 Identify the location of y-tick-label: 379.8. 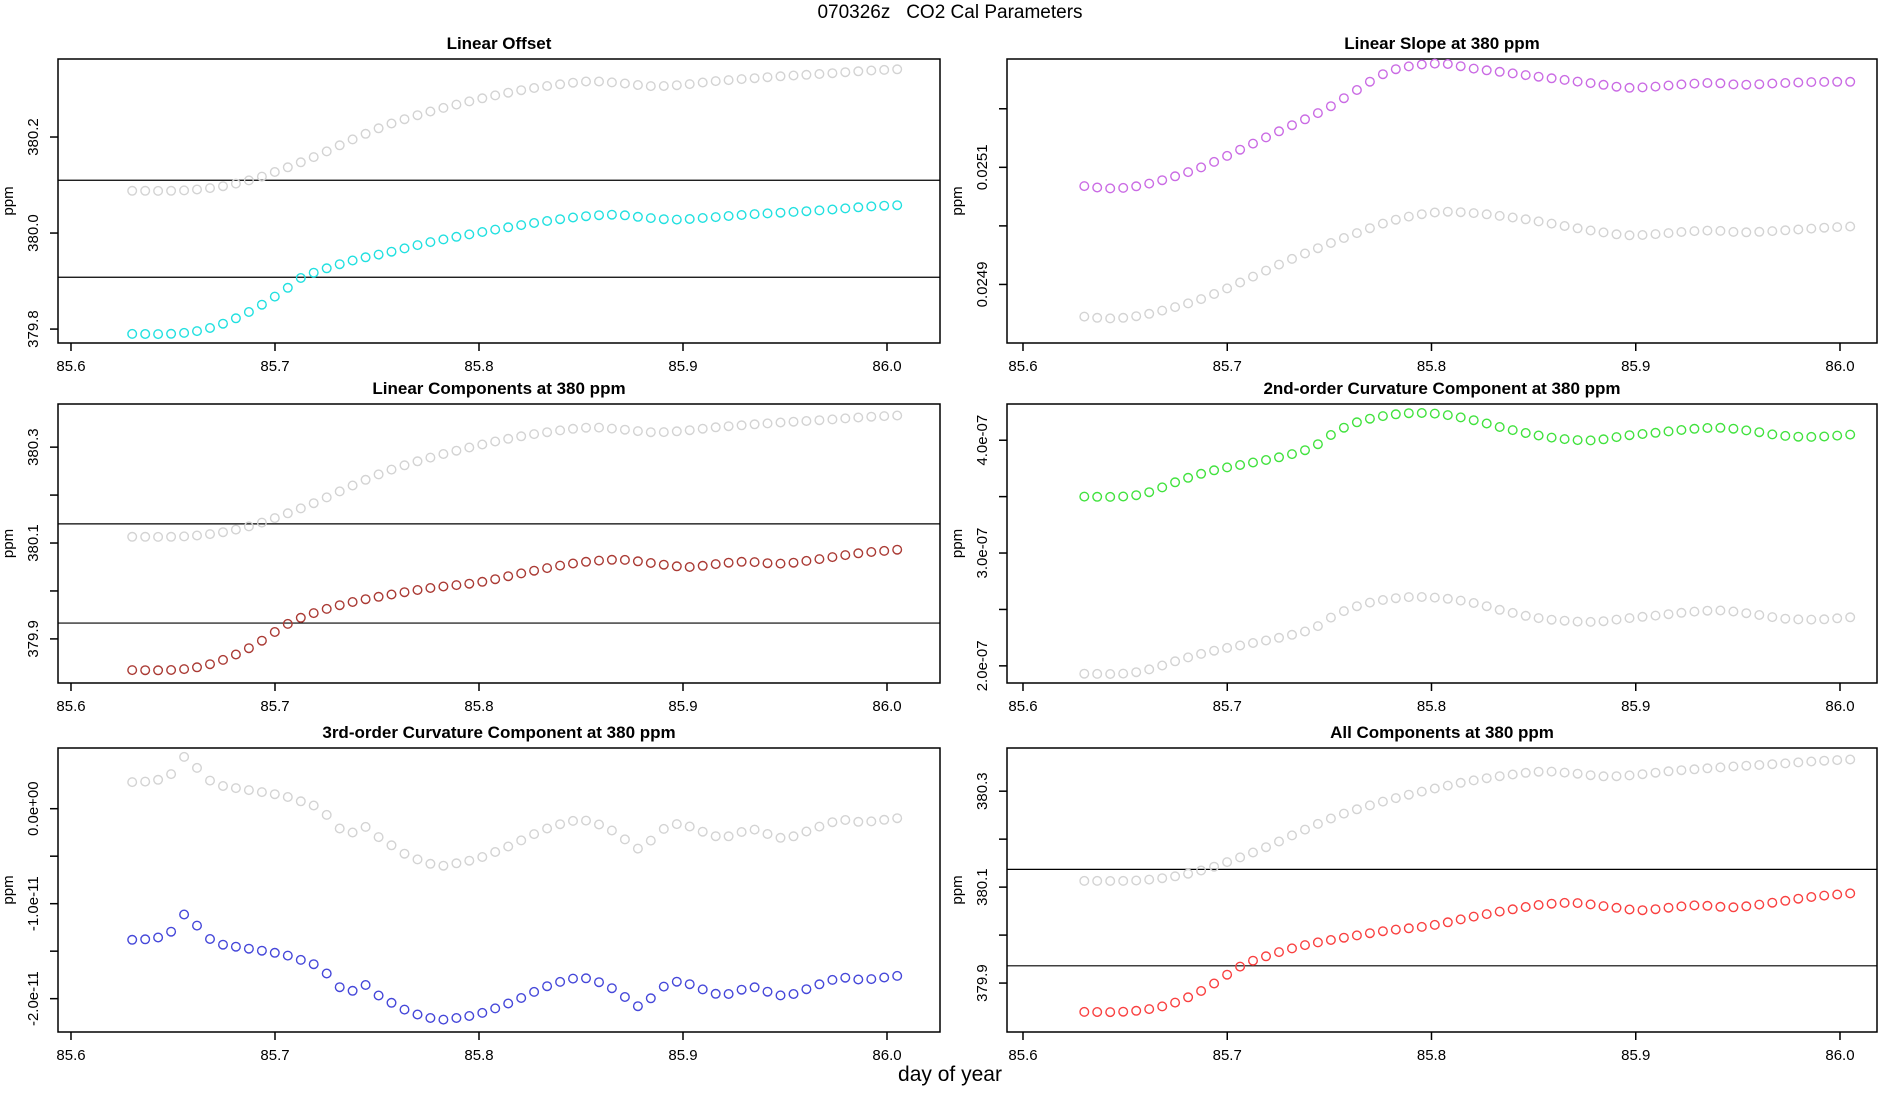
(33, 329).